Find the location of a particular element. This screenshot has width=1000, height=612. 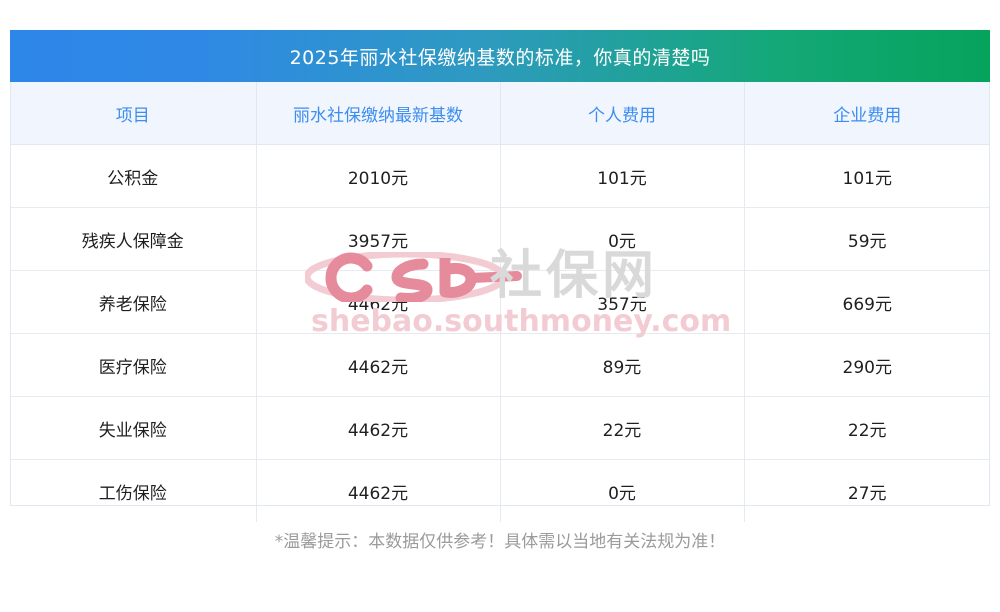

column-header-item: 项目 is located at coordinates (133, 113).